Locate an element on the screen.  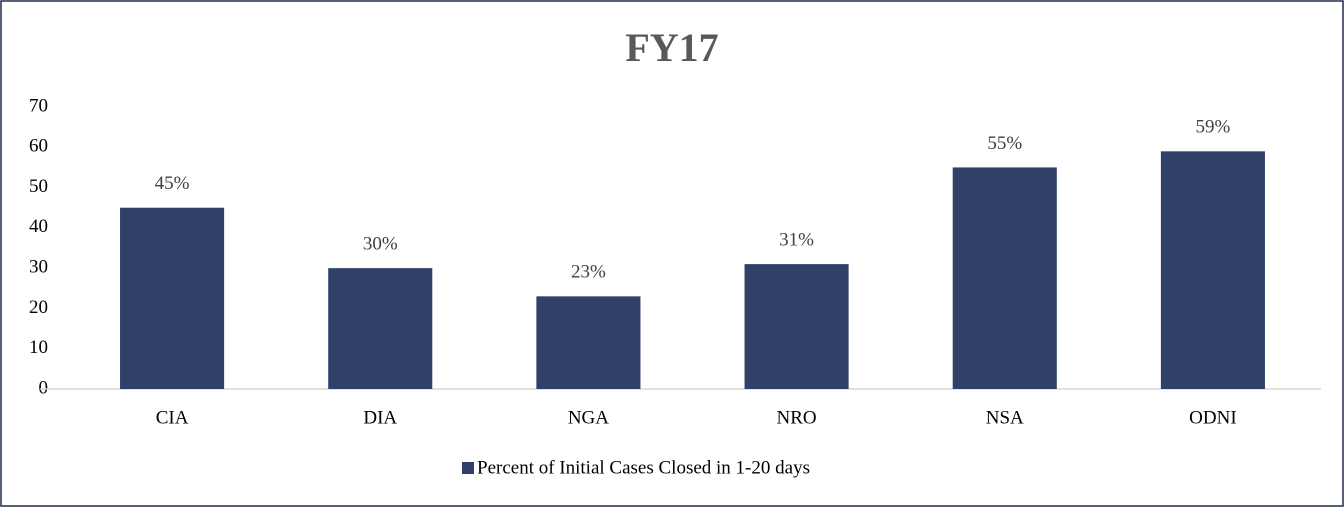
y-tick-label: 10 is located at coordinates (38, 347).